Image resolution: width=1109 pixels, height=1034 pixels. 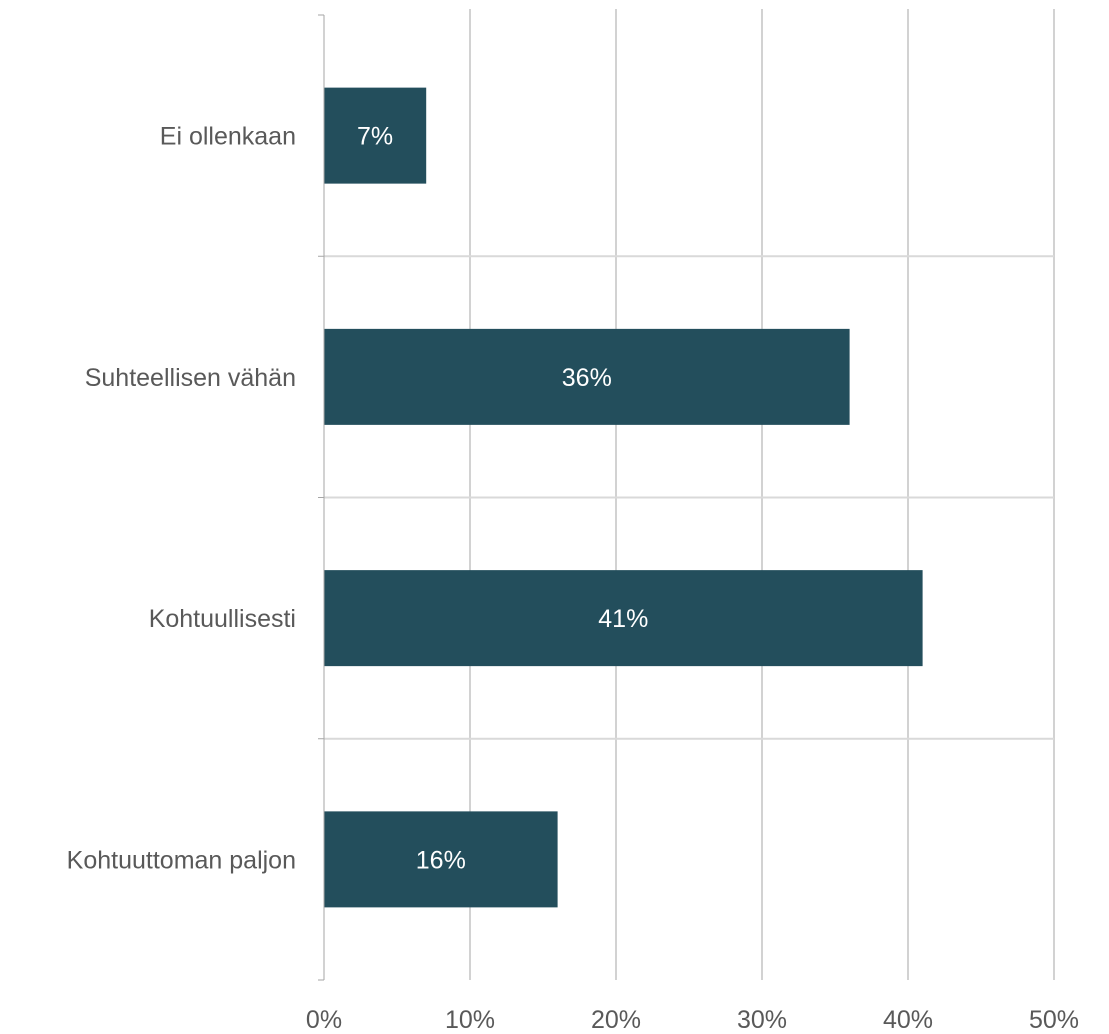 What do you see at coordinates (762, 1020) in the screenshot?
I see `x-tick-label: 30%` at bounding box center [762, 1020].